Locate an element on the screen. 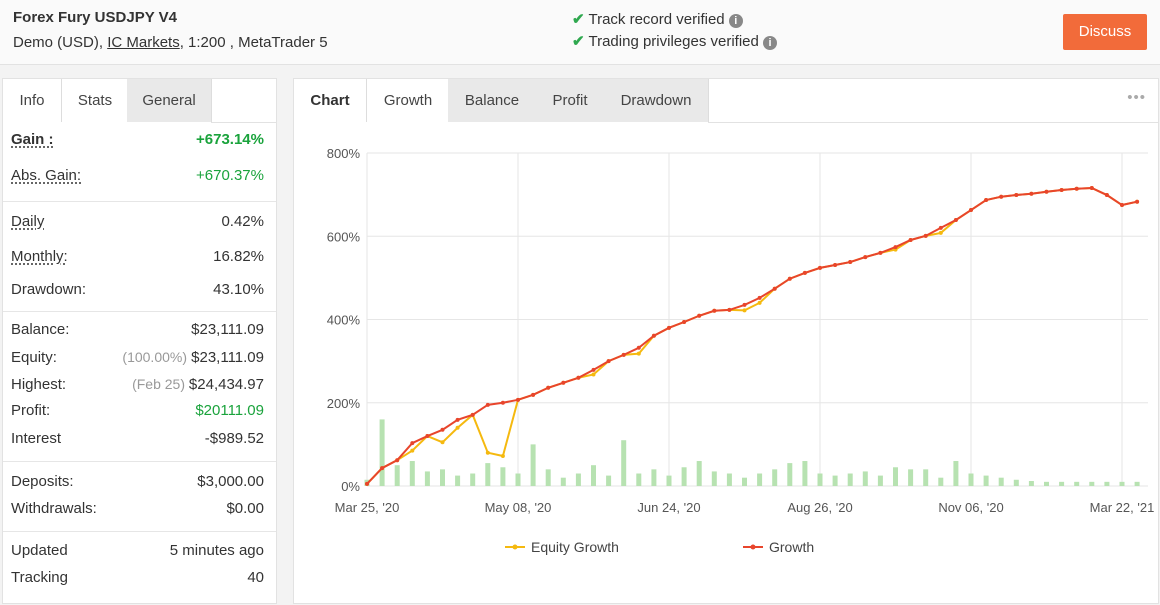  stat-value: $0.00 is located at coordinates (245, 508).